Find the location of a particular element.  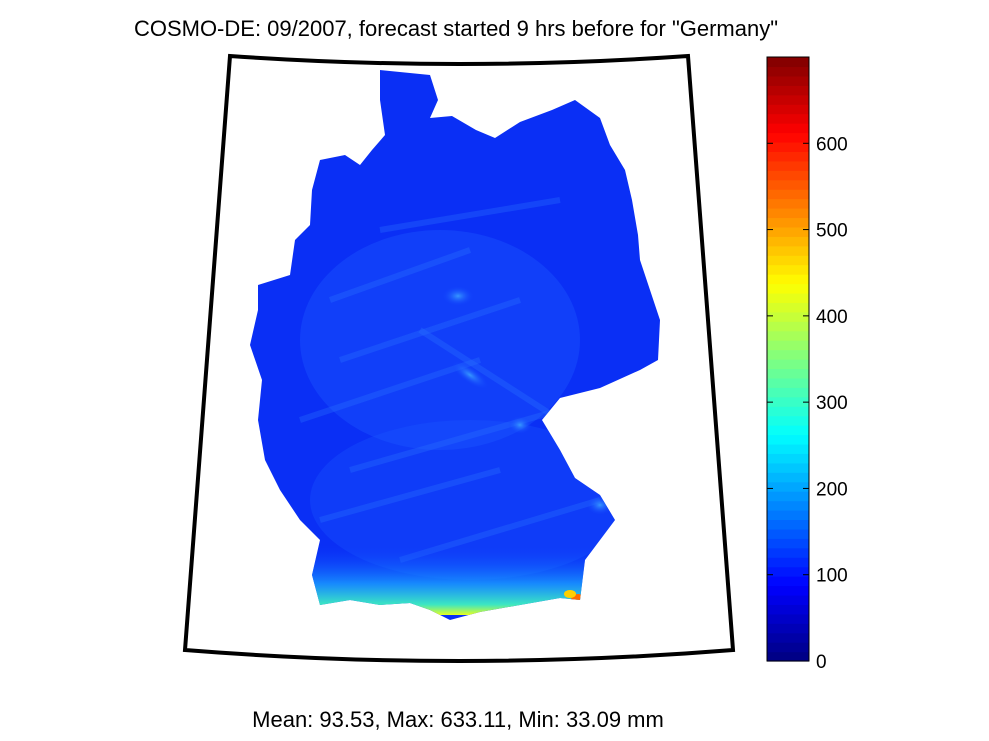

colorbar-tick-label: 100 is located at coordinates (832, 576).